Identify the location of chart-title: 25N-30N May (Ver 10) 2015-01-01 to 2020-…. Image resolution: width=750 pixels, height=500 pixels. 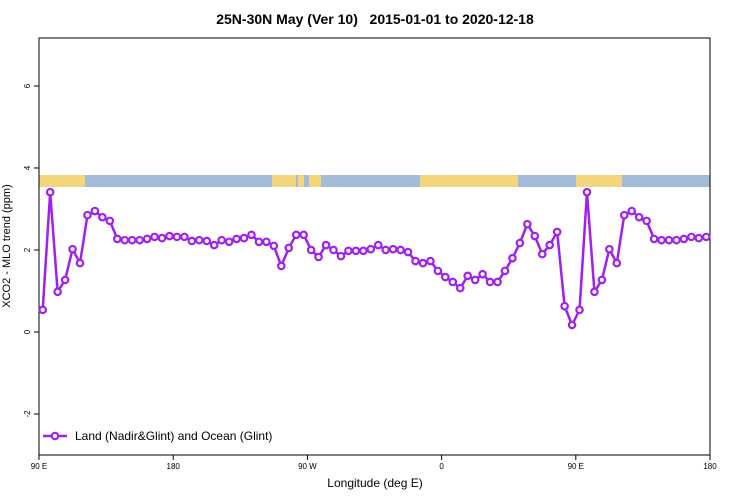
(375, 19).